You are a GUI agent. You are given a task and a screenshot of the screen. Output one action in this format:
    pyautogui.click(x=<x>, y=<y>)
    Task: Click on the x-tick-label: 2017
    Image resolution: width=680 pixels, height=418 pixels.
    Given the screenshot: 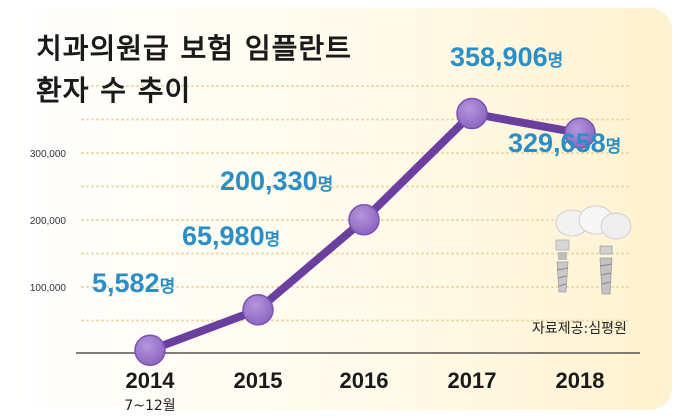 What is the action you would take?
    pyautogui.click(x=472, y=380)
    